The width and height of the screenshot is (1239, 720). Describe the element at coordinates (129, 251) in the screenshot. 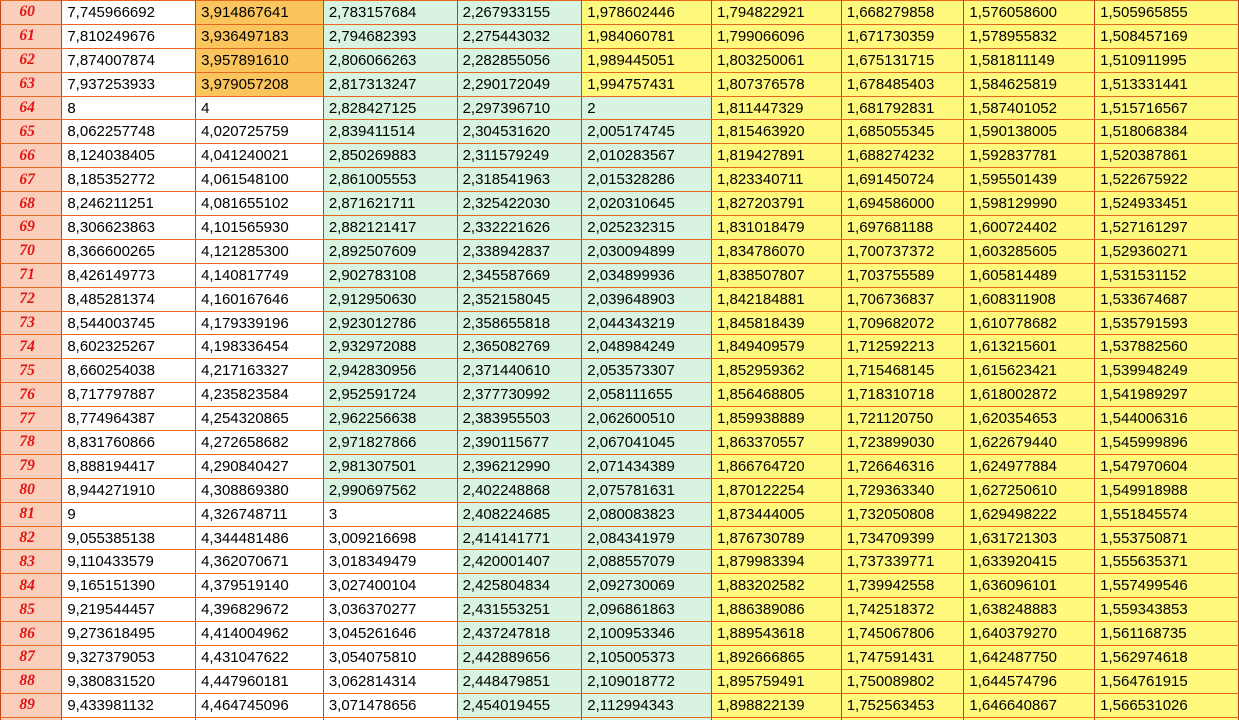

I see `root-value-cell: 8,366600265` at that location.